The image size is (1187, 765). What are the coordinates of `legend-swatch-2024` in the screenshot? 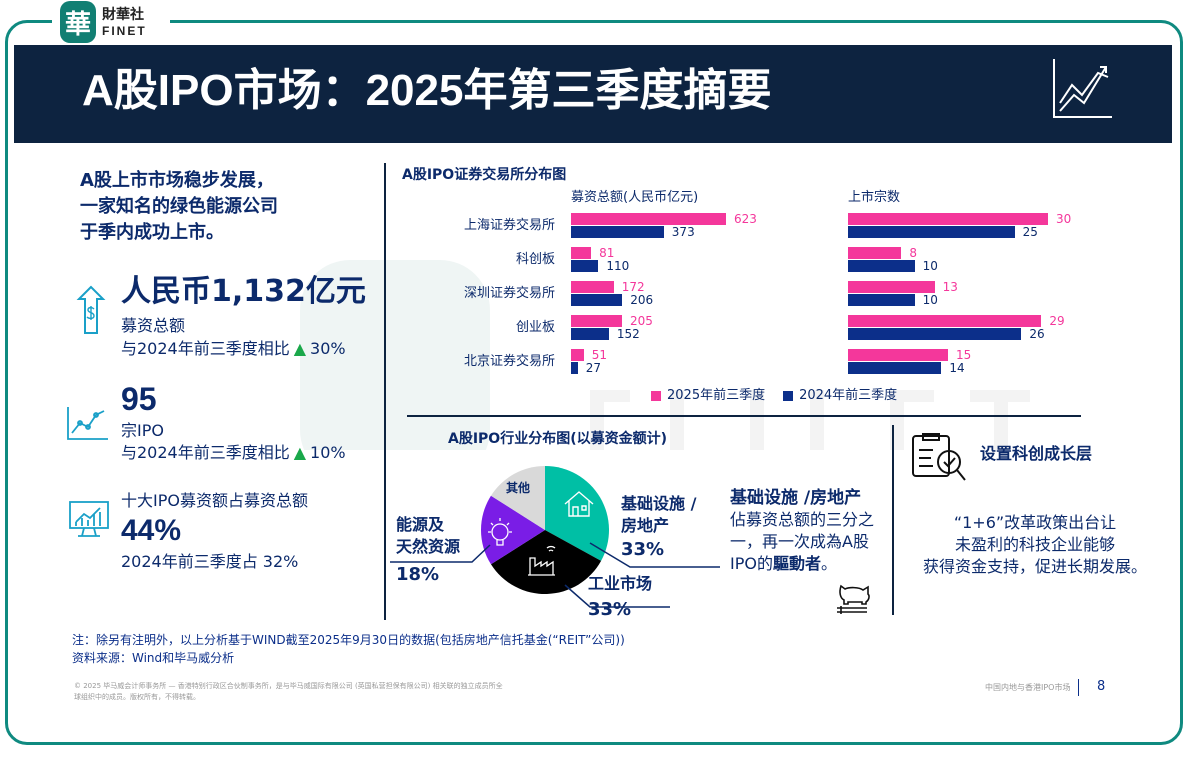 It's located at (788, 396).